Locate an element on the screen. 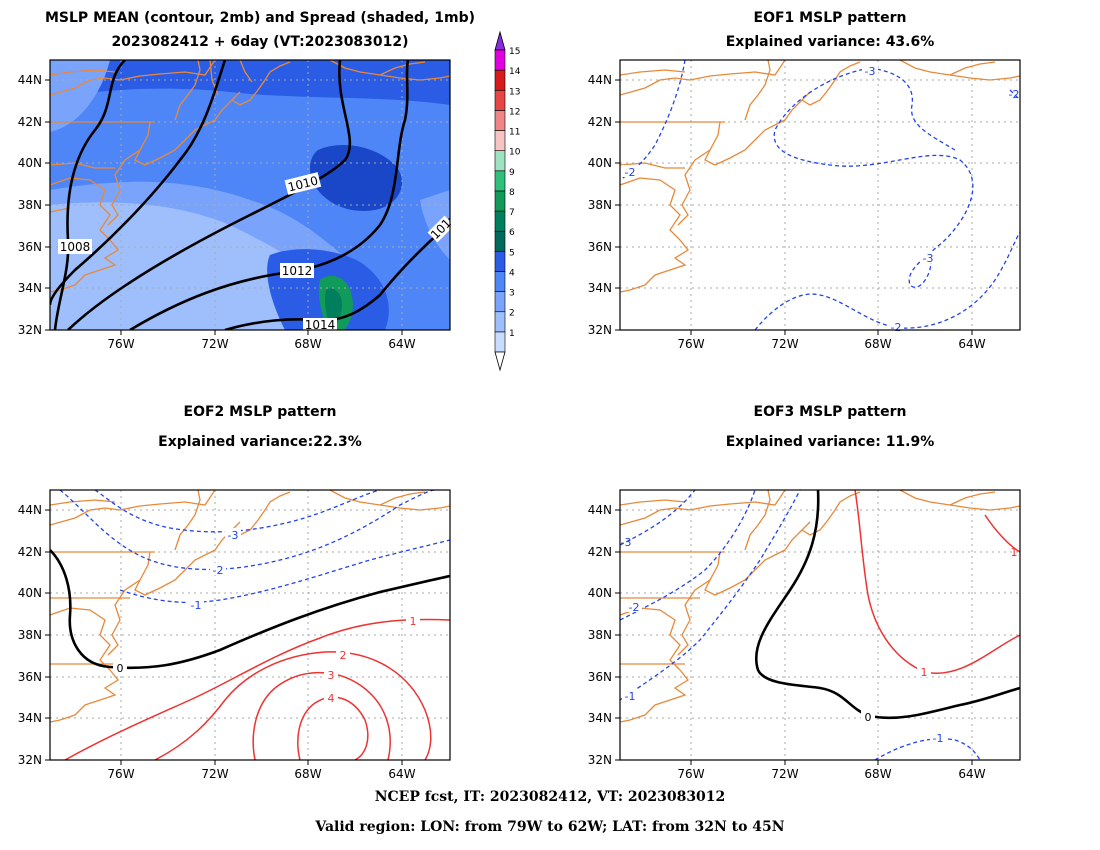 The height and width of the screenshot is (850, 1100). eof3-contour-labels: -3 -2 -1 0 1 -1 1 is located at coordinates (819, 640).